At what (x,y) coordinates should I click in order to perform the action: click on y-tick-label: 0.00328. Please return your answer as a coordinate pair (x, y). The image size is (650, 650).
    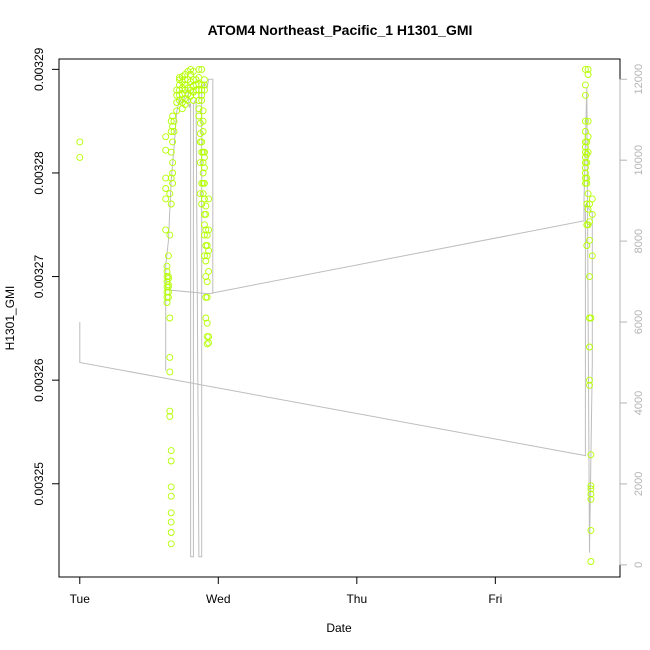
    Looking at the image, I should click on (39, 173).